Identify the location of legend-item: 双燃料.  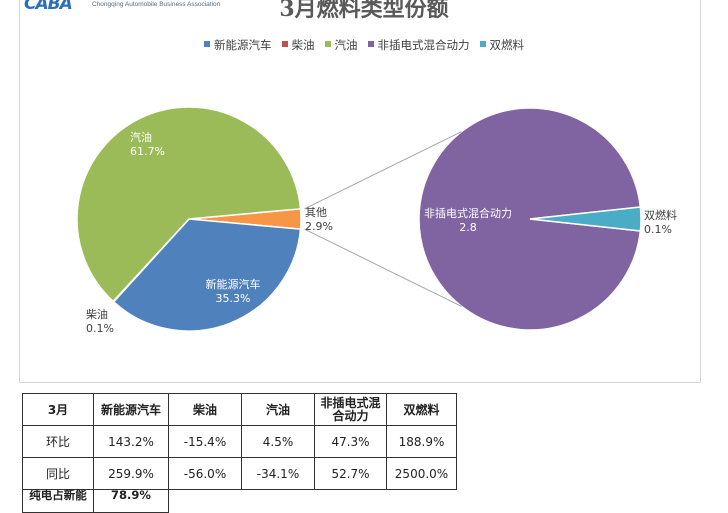
(502, 45).